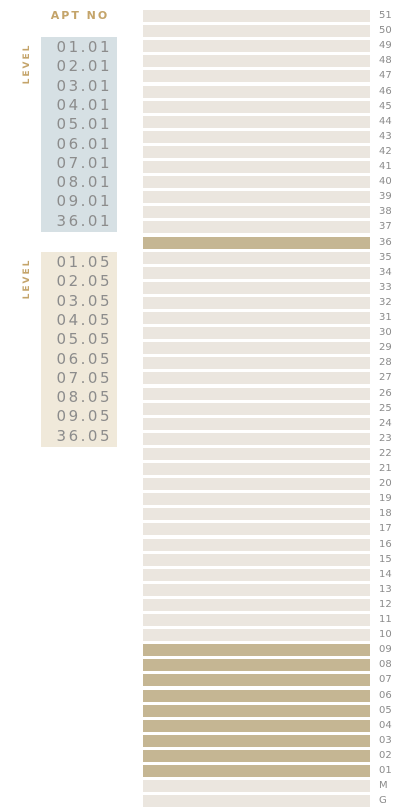 This screenshot has width=420, height=807. I want to click on floor-label: 12, so click(385, 604).